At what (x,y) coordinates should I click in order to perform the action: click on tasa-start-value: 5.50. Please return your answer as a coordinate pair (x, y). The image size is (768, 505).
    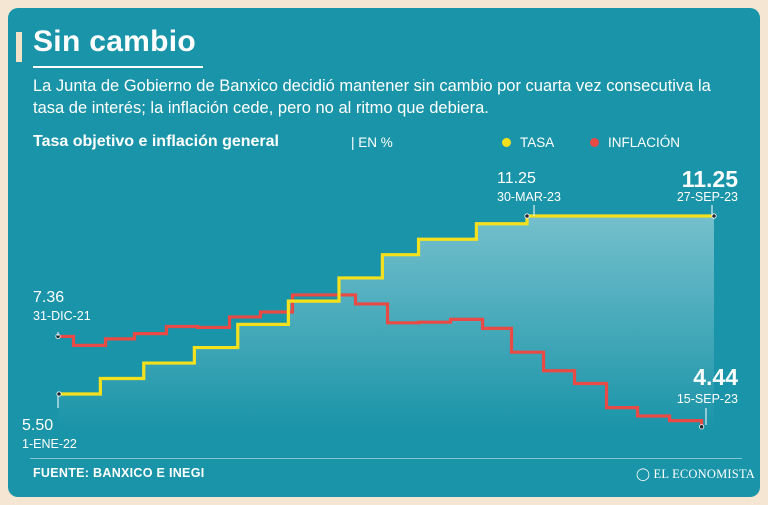
    Looking at the image, I should click on (37, 425).